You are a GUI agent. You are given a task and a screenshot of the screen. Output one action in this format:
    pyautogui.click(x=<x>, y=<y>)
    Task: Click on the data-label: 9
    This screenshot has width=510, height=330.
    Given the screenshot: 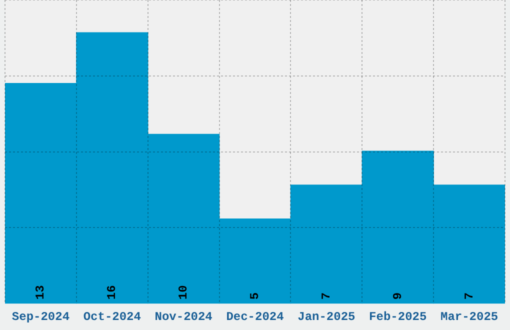 What is the action you would take?
    pyautogui.click(x=397, y=296)
    